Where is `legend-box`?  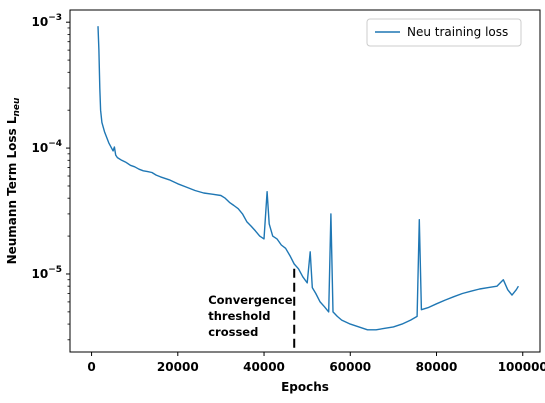 legend-box is located at coordinates (444, 32).